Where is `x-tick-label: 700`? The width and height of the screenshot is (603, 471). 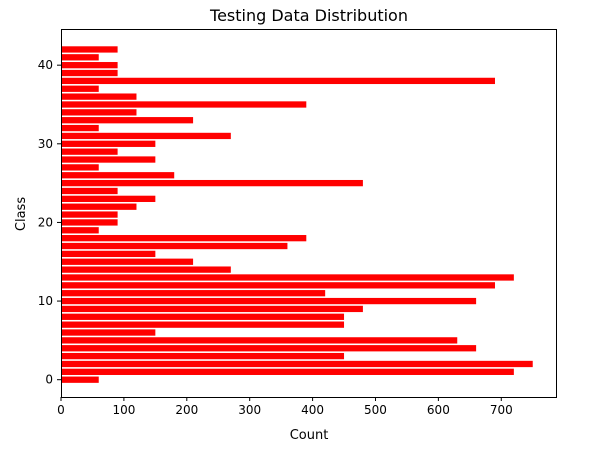
x-tick-label: 700 is located at coordinates (501, 410).